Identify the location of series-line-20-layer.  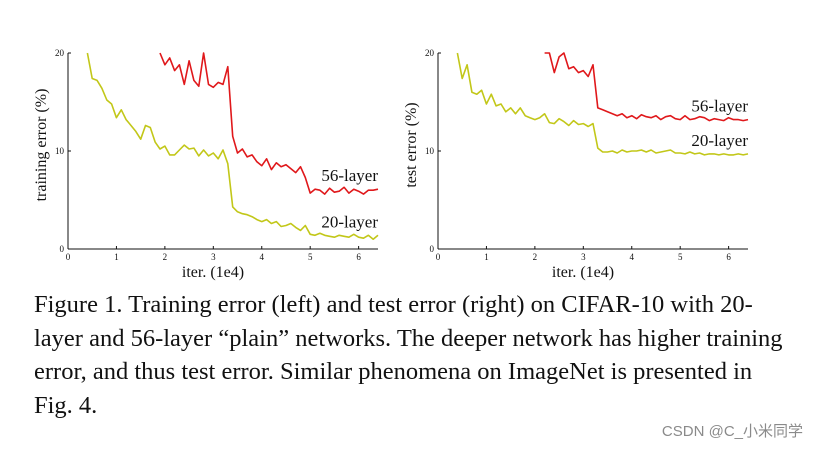
(602, 104).